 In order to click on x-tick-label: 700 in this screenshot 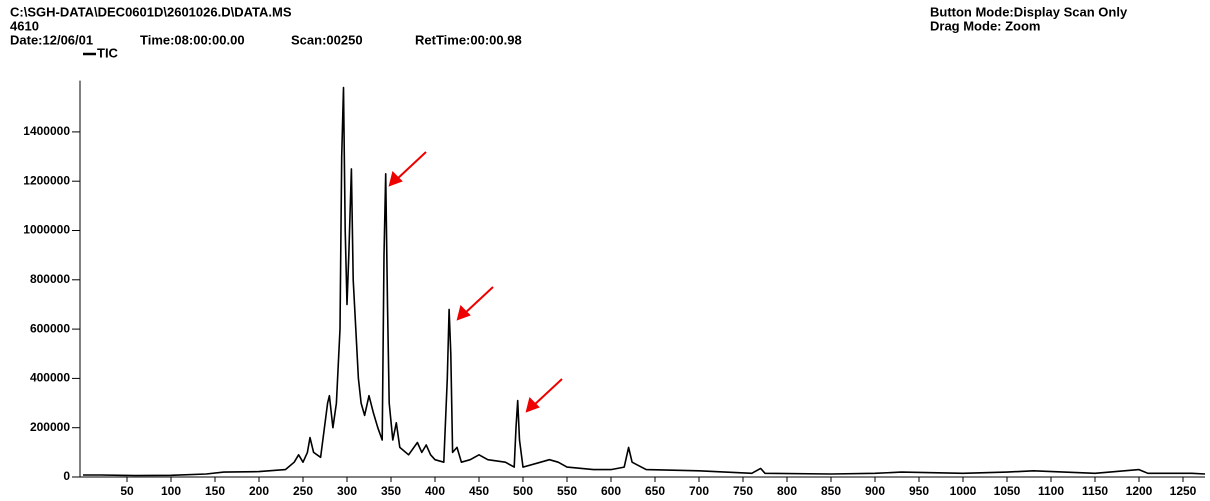, I will do `click(699, 491)`.